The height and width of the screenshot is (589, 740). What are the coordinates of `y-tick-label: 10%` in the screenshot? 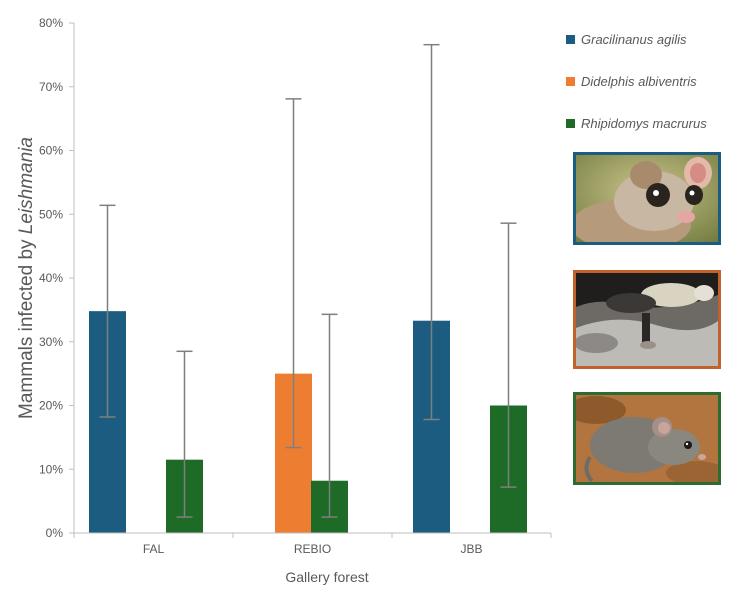 It's located at (51, 469).